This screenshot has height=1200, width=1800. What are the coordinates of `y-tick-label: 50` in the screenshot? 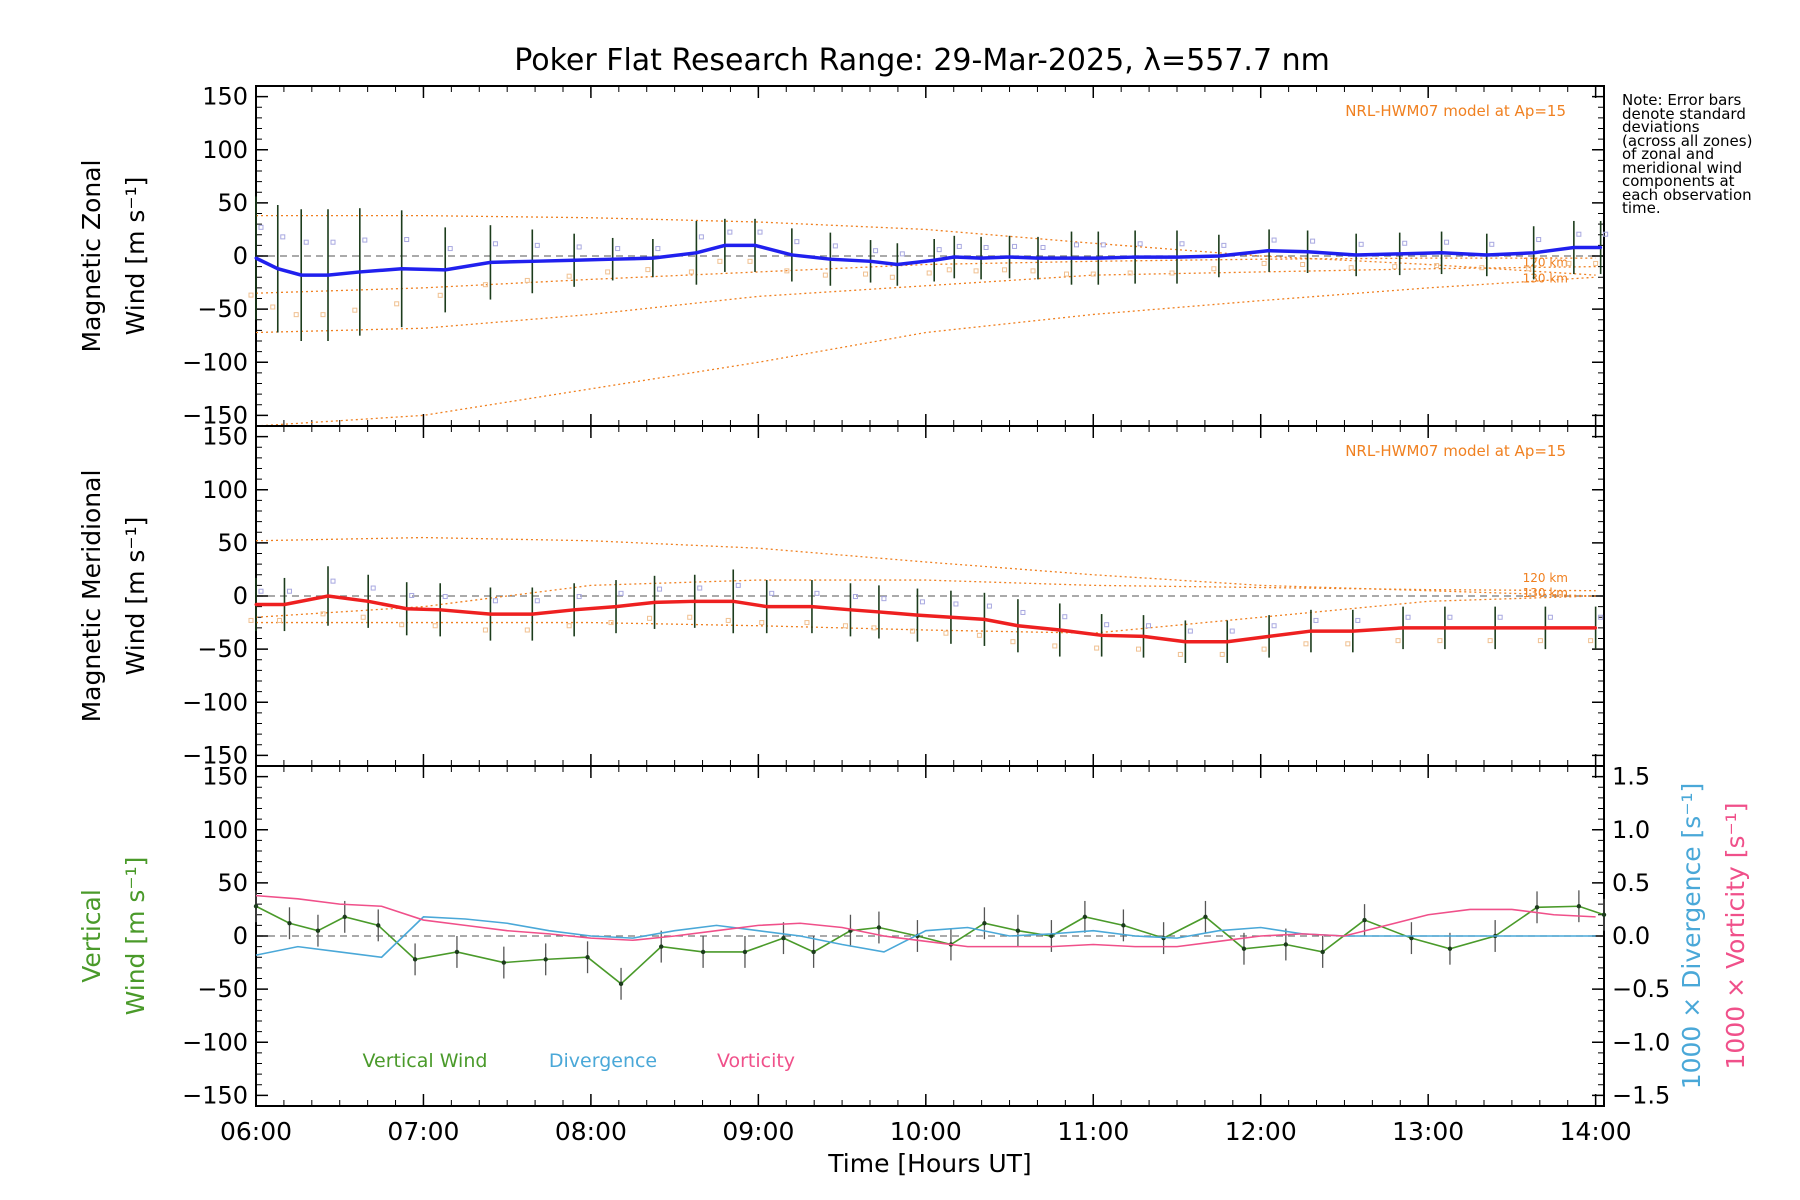 It's located at (232, 203).